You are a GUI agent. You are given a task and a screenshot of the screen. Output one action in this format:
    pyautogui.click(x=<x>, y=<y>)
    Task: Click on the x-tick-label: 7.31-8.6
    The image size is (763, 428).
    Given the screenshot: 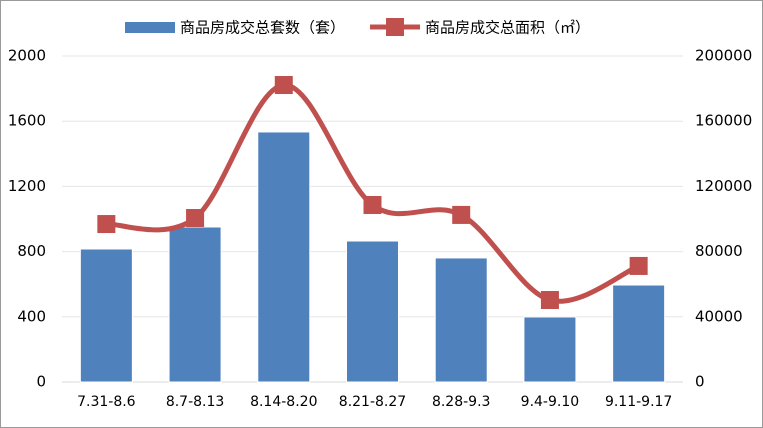 What is the action you would take?
    pyautogui.click(x=106, y=402)
    